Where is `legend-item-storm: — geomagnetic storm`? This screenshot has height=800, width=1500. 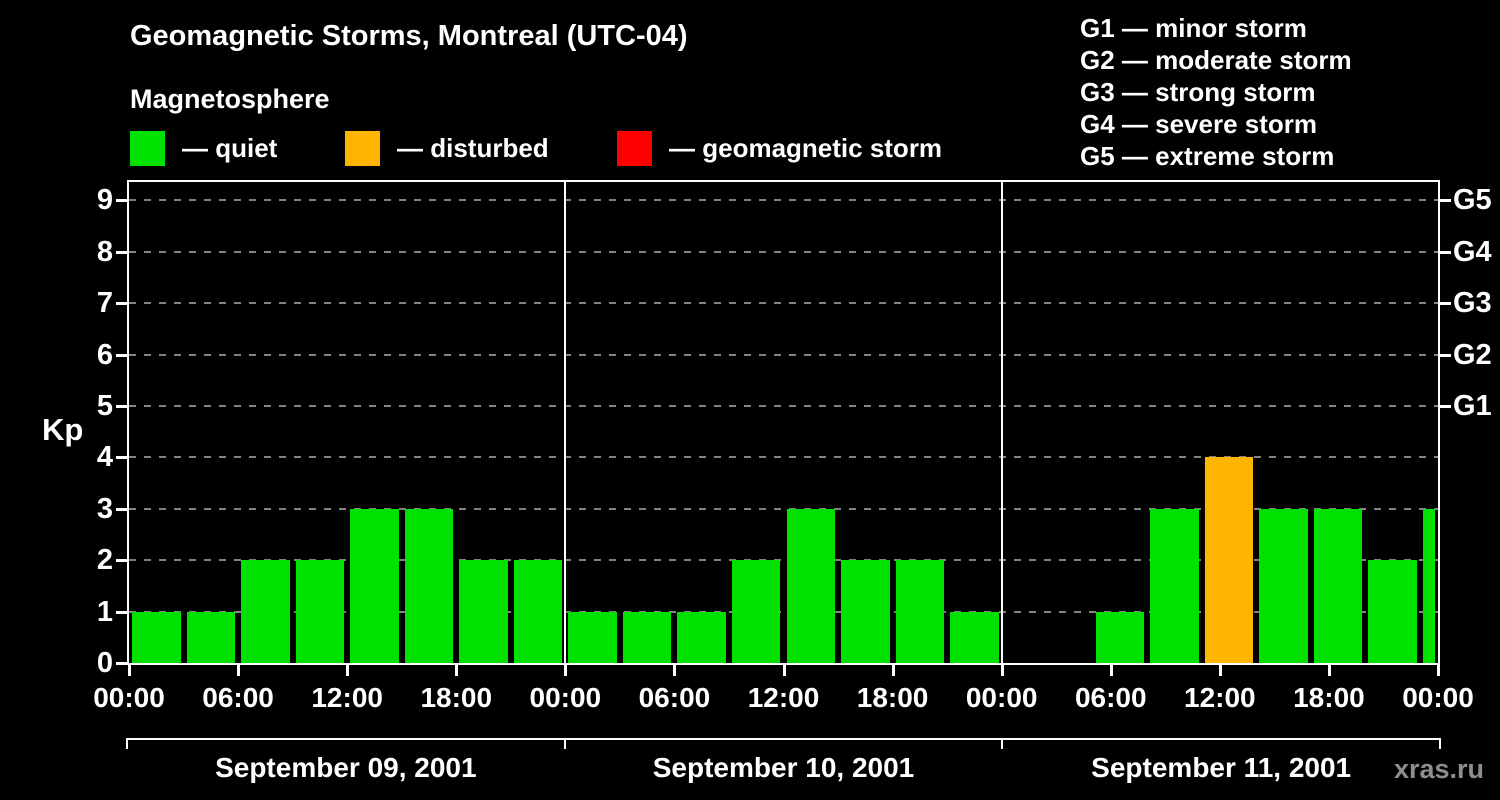 legend-item-storm: — geomagnetic storm is located at coordinates (779, 148).